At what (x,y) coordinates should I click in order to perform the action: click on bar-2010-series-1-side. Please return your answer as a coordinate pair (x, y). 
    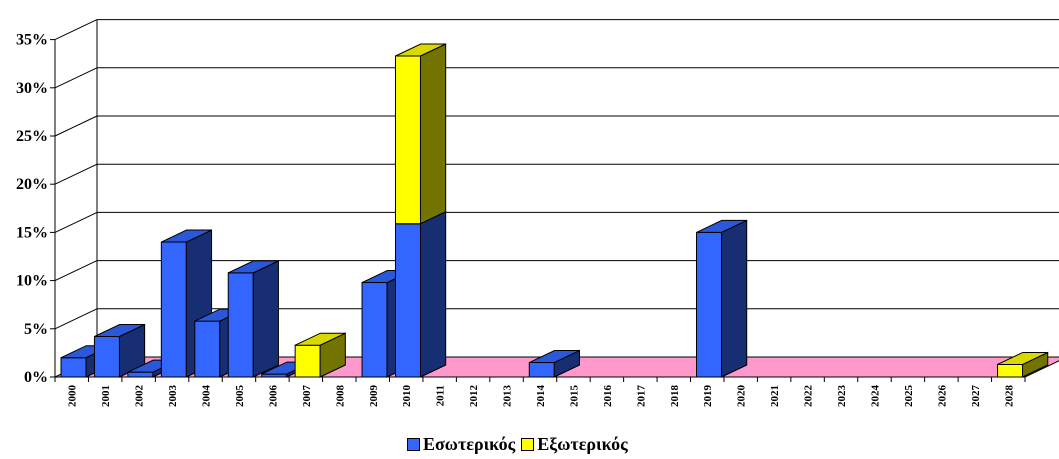
    Looking at the image, I should click on (433, 134).